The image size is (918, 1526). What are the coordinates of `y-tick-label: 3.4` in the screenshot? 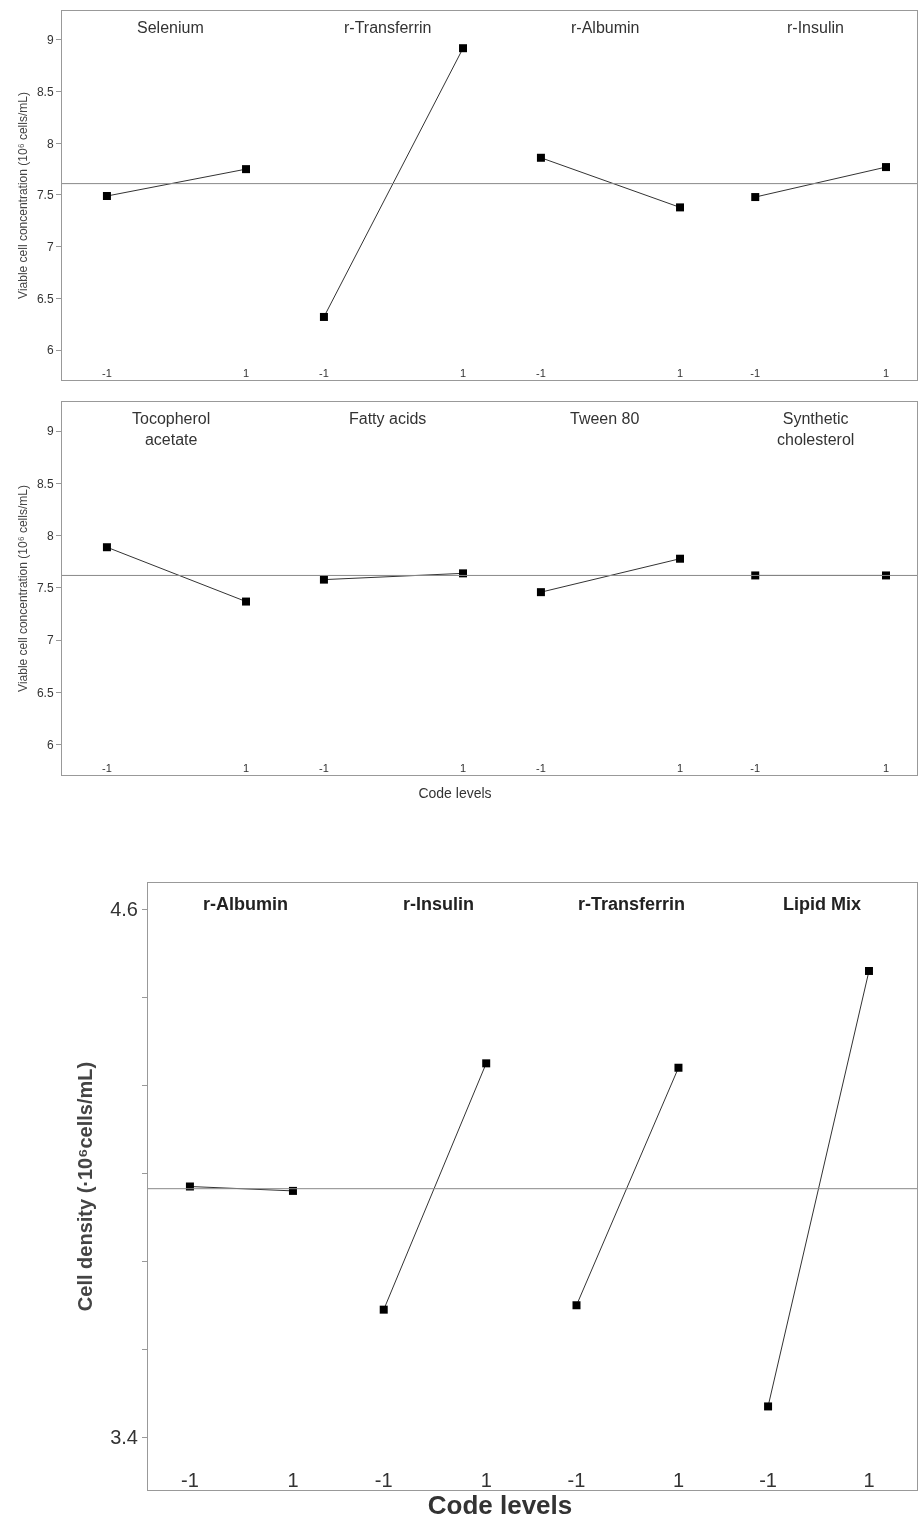 It's located at (124, 1437).